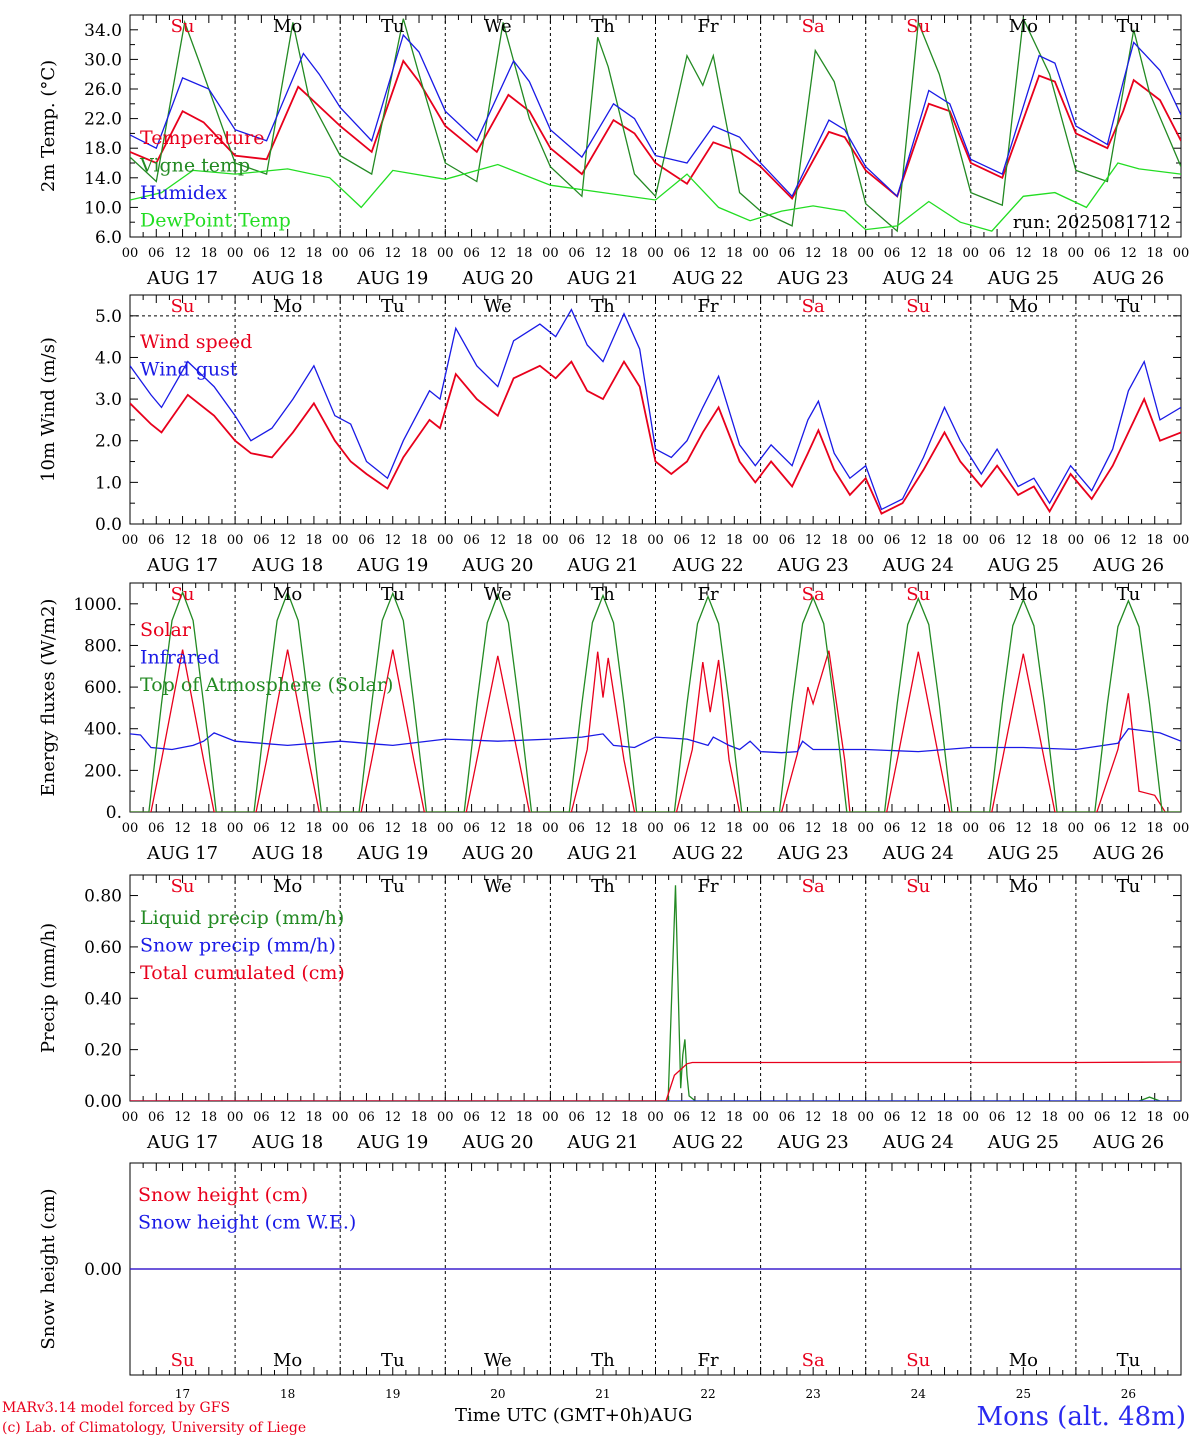  I want to click on day-number-label: 17, so click(182, 1394).